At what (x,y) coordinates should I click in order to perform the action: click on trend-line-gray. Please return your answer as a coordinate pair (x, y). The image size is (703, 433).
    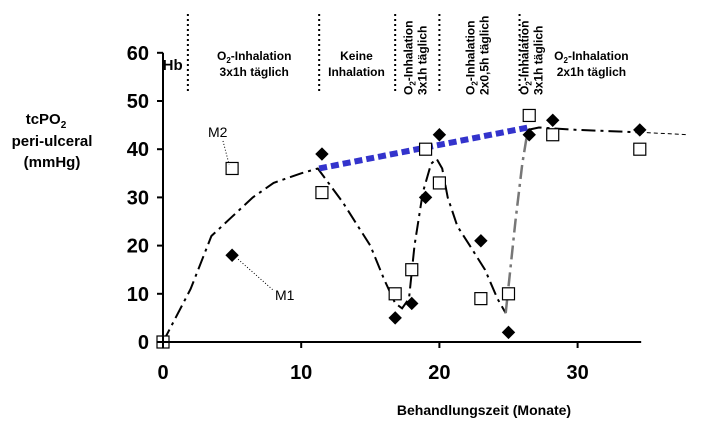
    Looking at the image, I should click on (517, 221).